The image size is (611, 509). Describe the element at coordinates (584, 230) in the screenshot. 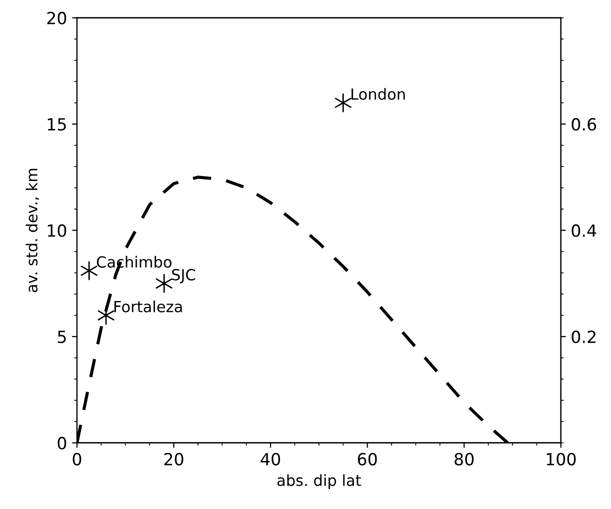

I see `y2-tick-label: 0.4` at that location.